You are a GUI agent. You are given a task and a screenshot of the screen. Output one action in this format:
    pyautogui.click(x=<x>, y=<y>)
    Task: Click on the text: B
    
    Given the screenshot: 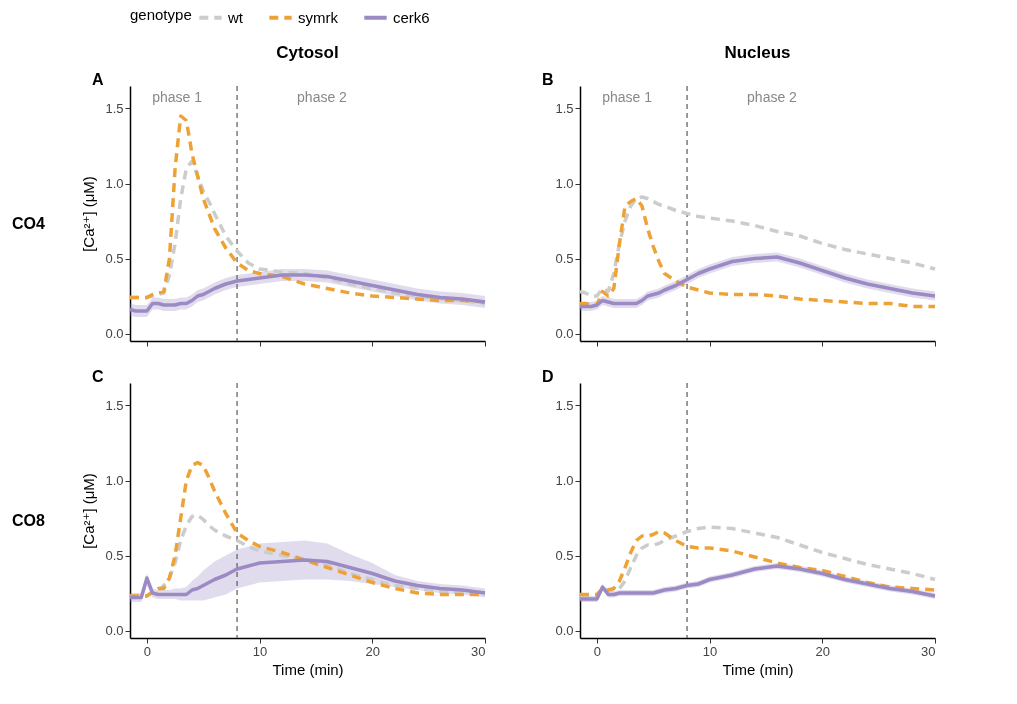 What is the action you would take?
    pyautogui.click(x=548, y=79)
    